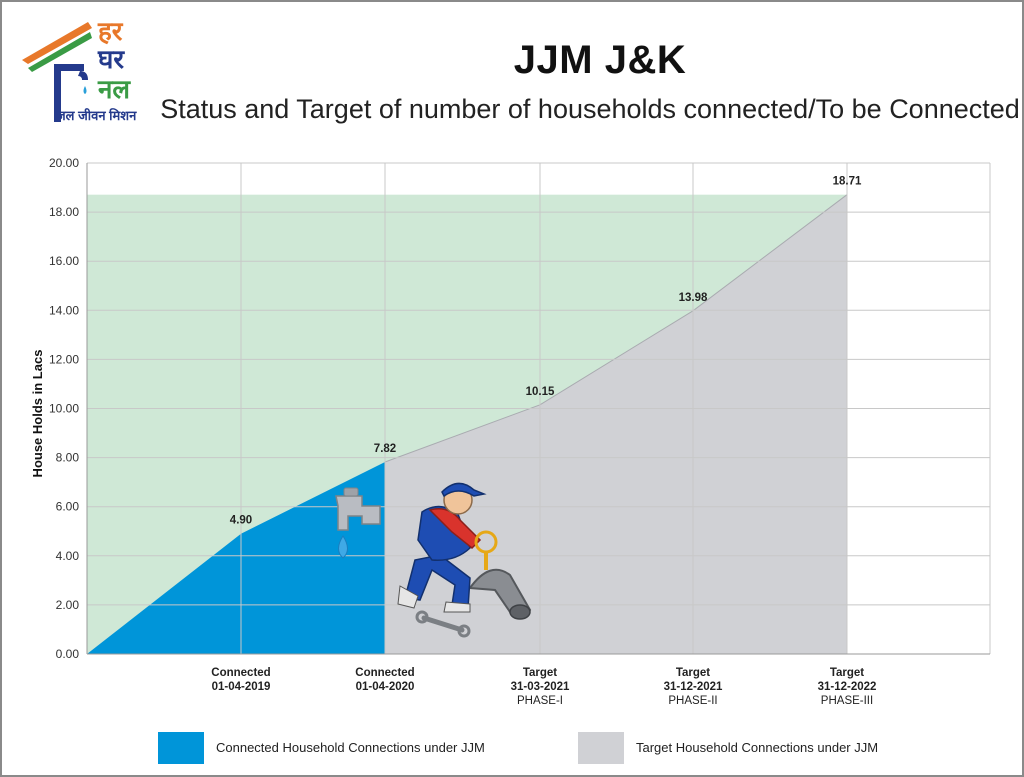 This screenshot has width=1024, height=777. I want to click on y-tick-label: 10.00, so click(64, 409).